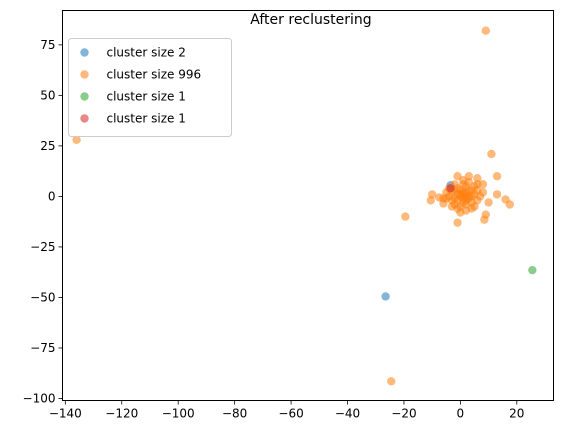 The height and width of the screenshot is (435, 563). Describe the element at coordinates (461, 414) in the screenshot. I see `x-tick-label: 0` at that location.